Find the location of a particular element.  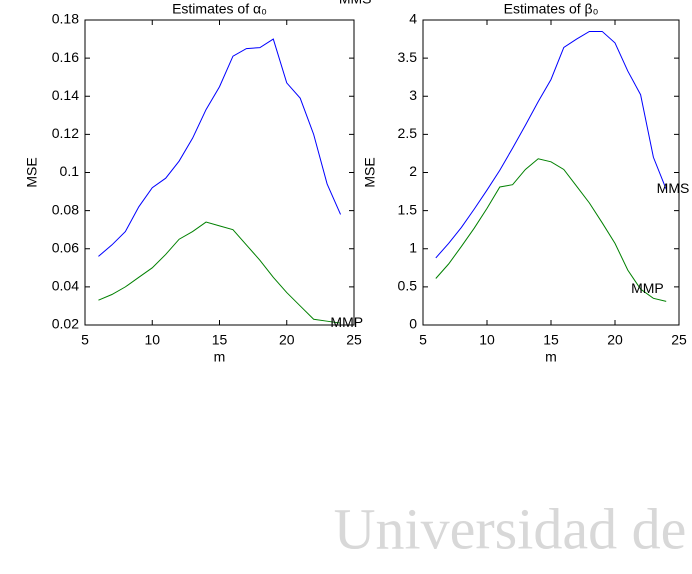

y-tick-label: 0.08 is located at coordinates (65, 209).